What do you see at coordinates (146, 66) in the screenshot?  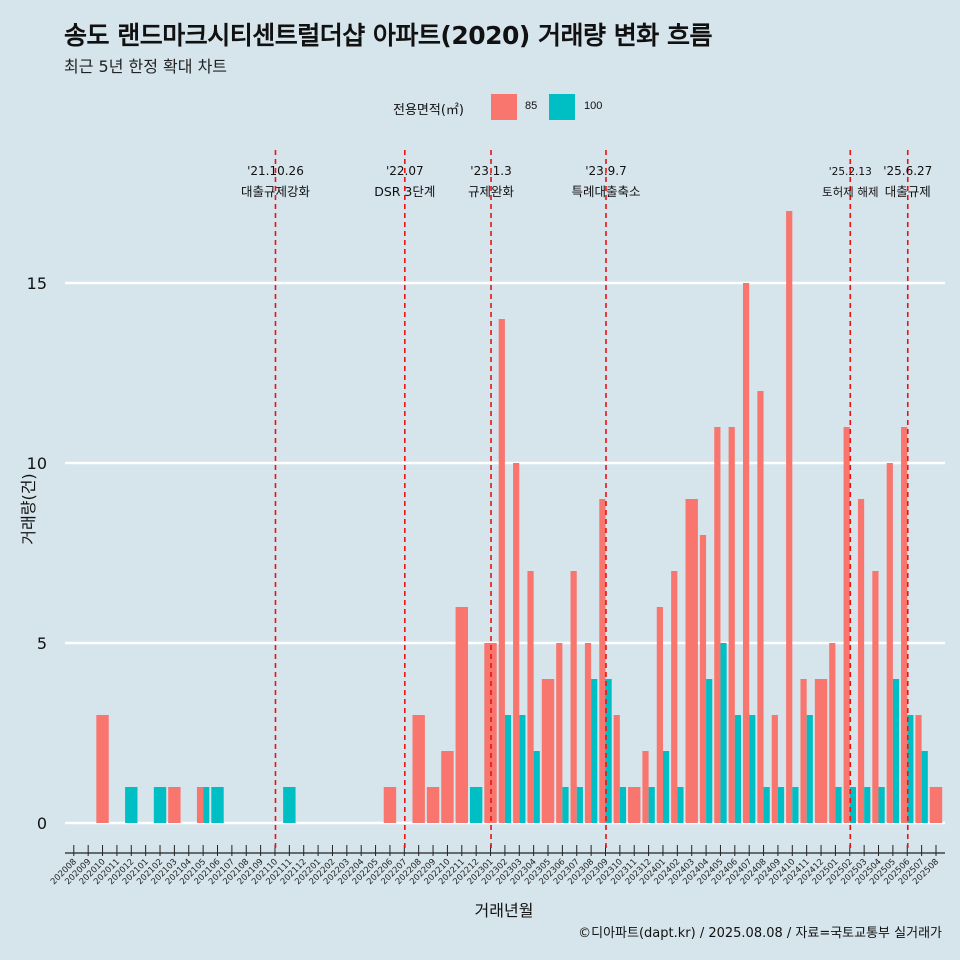 I see `chart-subtitle: 최근 5년 한정 확대 차트` at bounding box center [146, 66].